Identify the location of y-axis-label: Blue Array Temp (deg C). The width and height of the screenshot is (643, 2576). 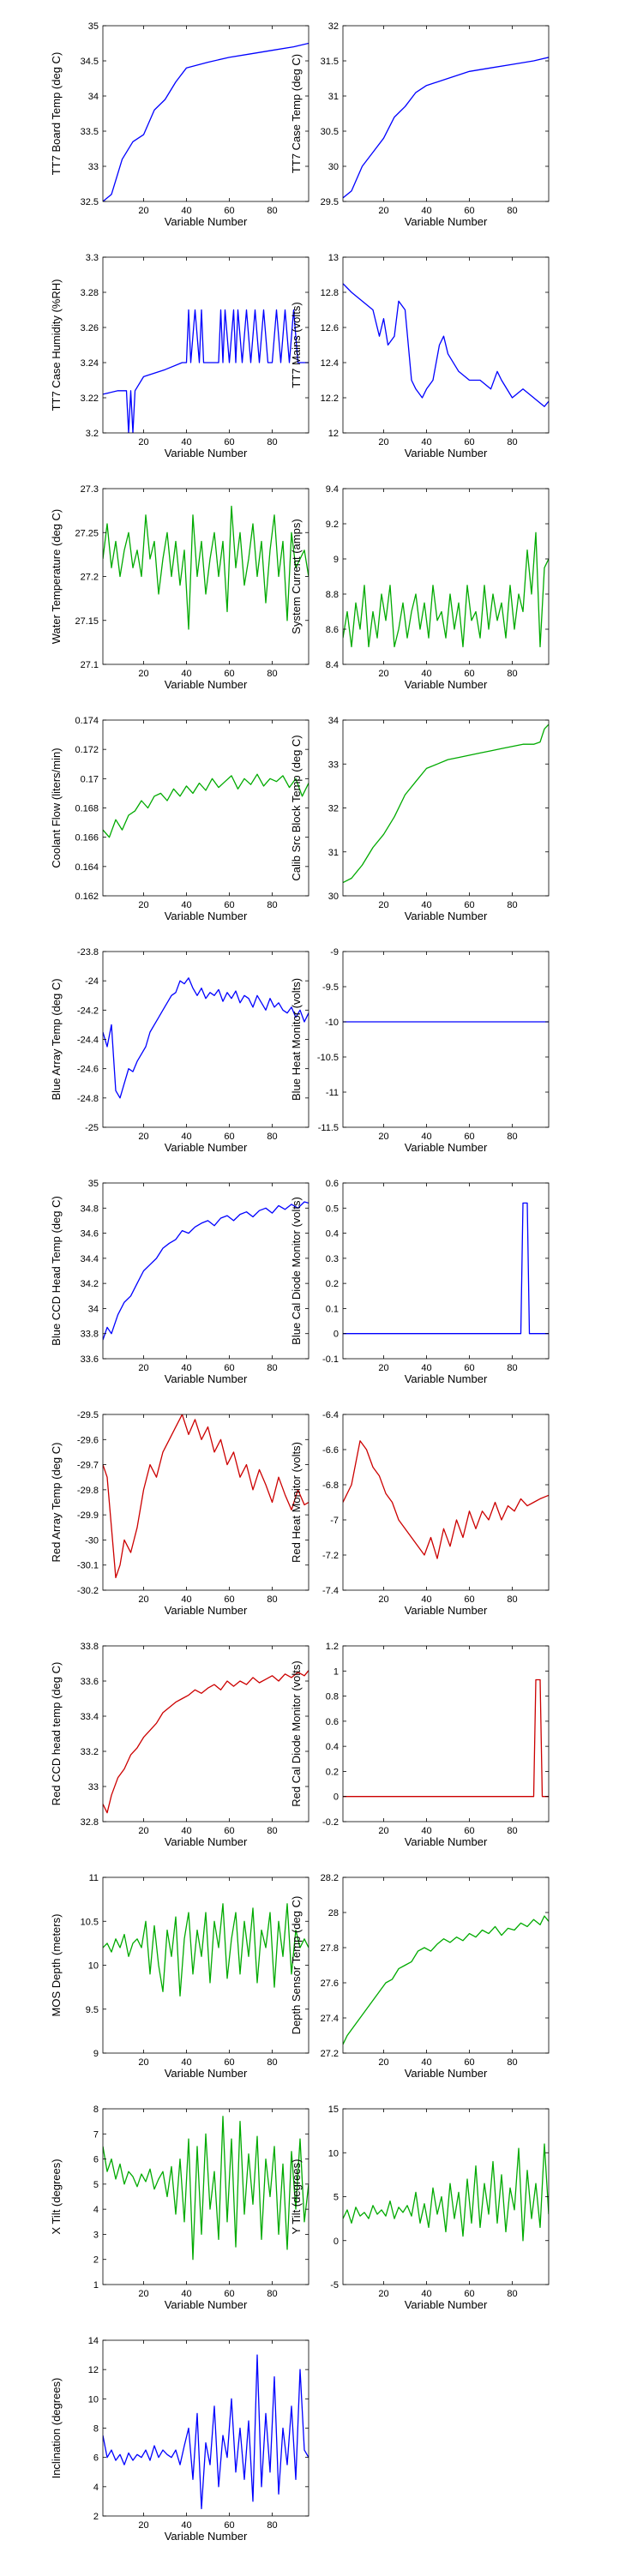
(56, 1039).